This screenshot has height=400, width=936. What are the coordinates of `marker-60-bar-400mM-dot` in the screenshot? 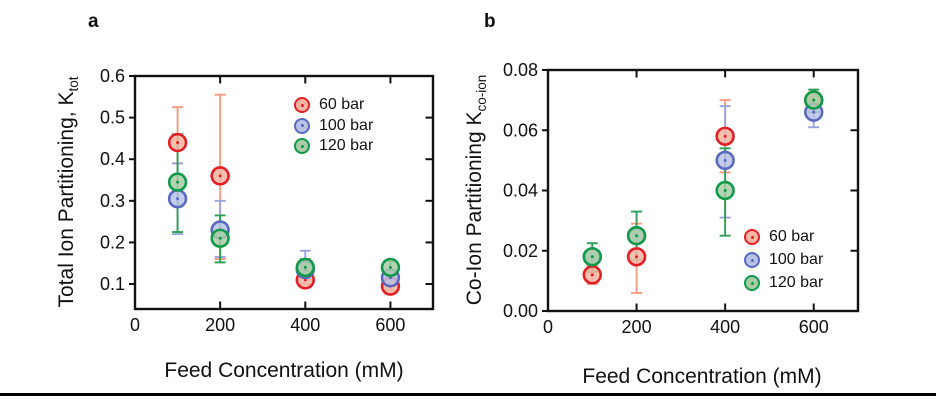 It's located at (725, 136).